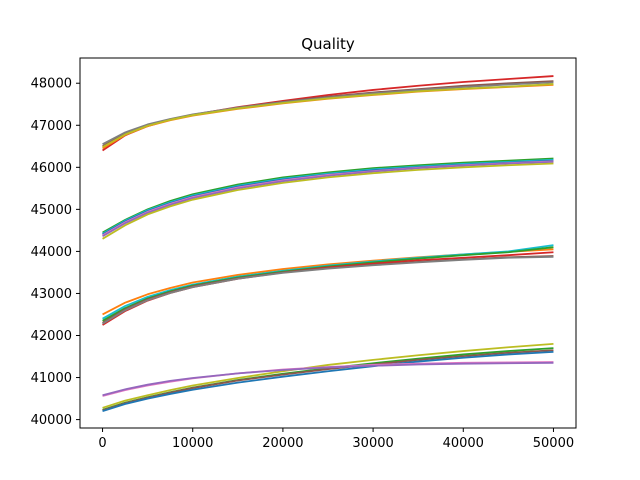  I want to click on y-tick-label-7: 47000, so click(51, 126).